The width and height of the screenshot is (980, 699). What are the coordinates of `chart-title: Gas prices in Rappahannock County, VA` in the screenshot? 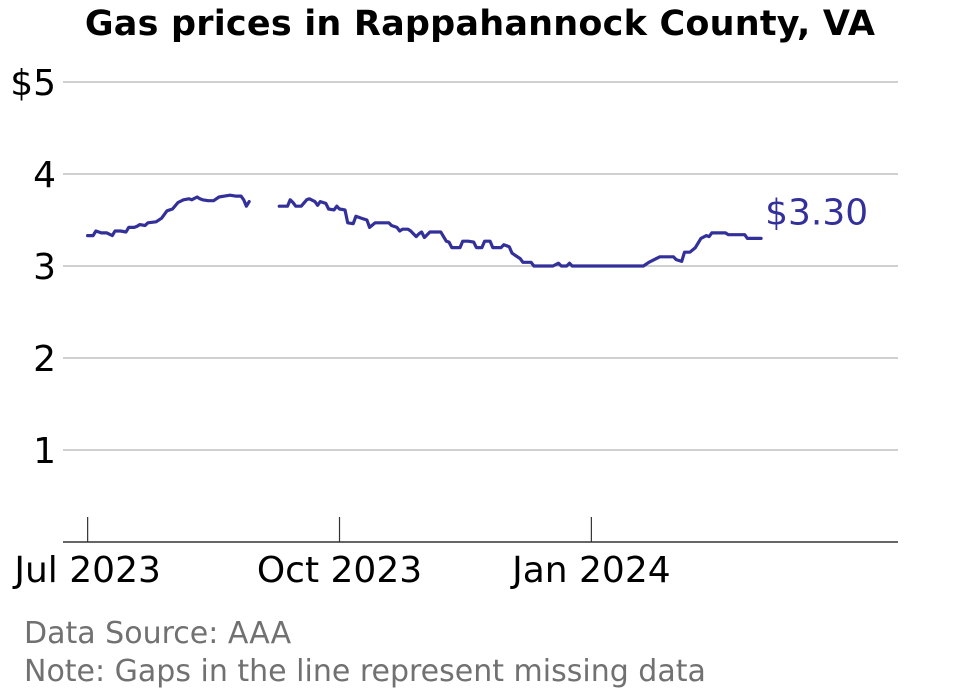 It's located at (480, 24).